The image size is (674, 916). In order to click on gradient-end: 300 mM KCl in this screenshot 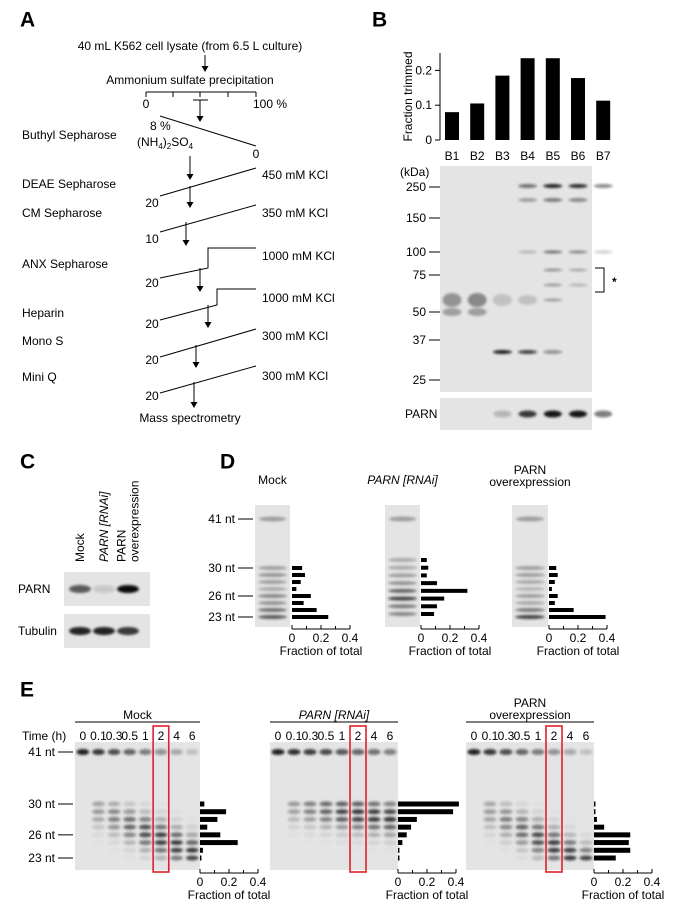, I will do `click(295, 376)`.